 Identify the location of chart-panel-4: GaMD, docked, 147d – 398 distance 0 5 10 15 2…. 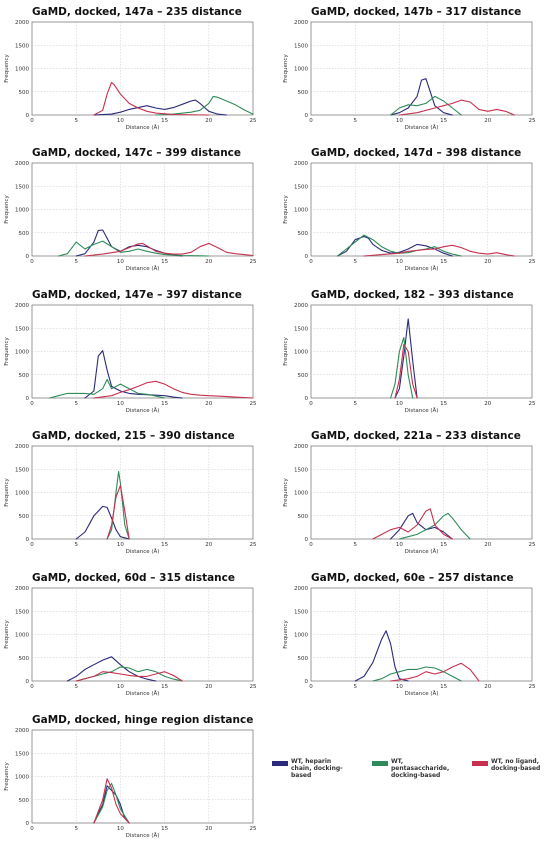
(409, 209).